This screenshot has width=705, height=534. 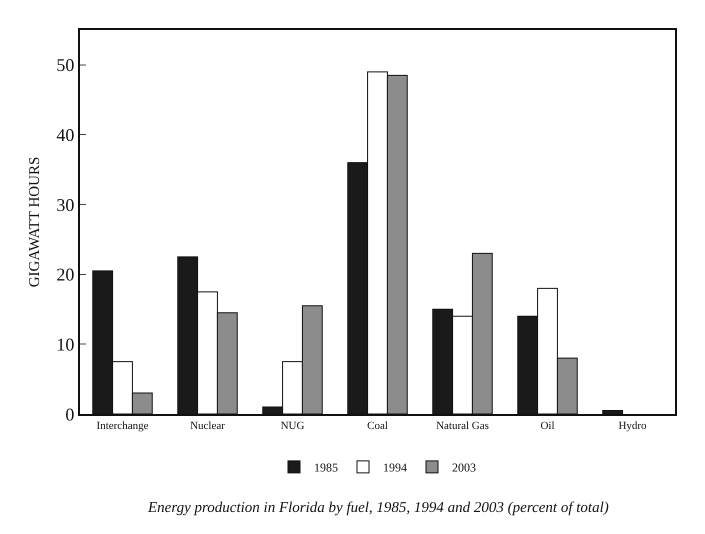 I want to click on legend-label: 2003, so click(x=464, y=467).